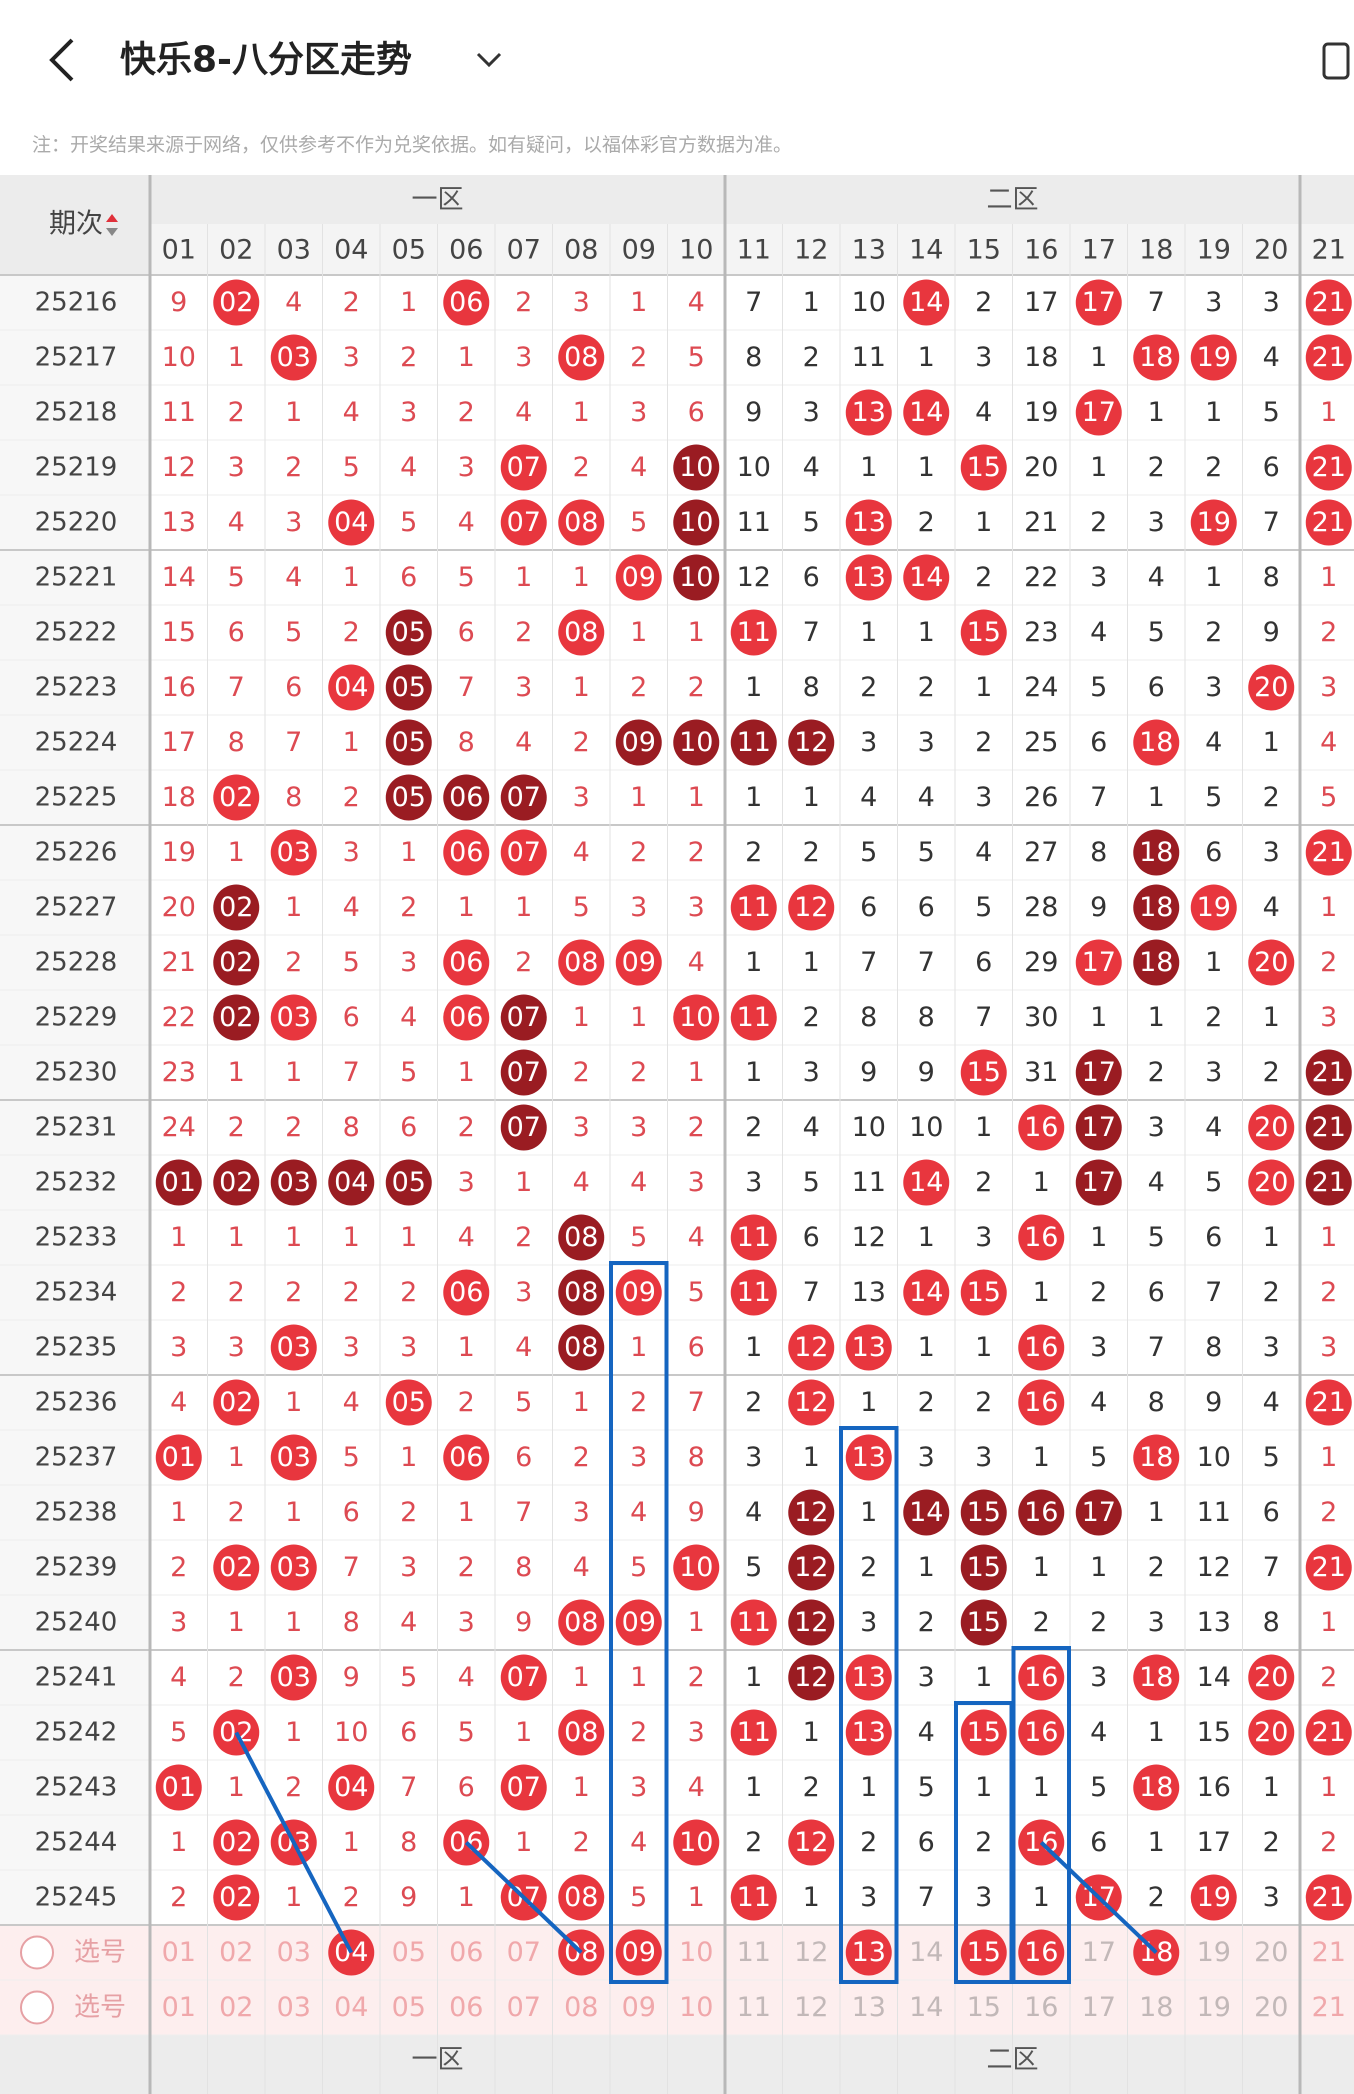 The image size is (1354, 2094). Describe the element at coordinates (179, 1787) in the screenshot. I see `cell-number: 01` at that location.